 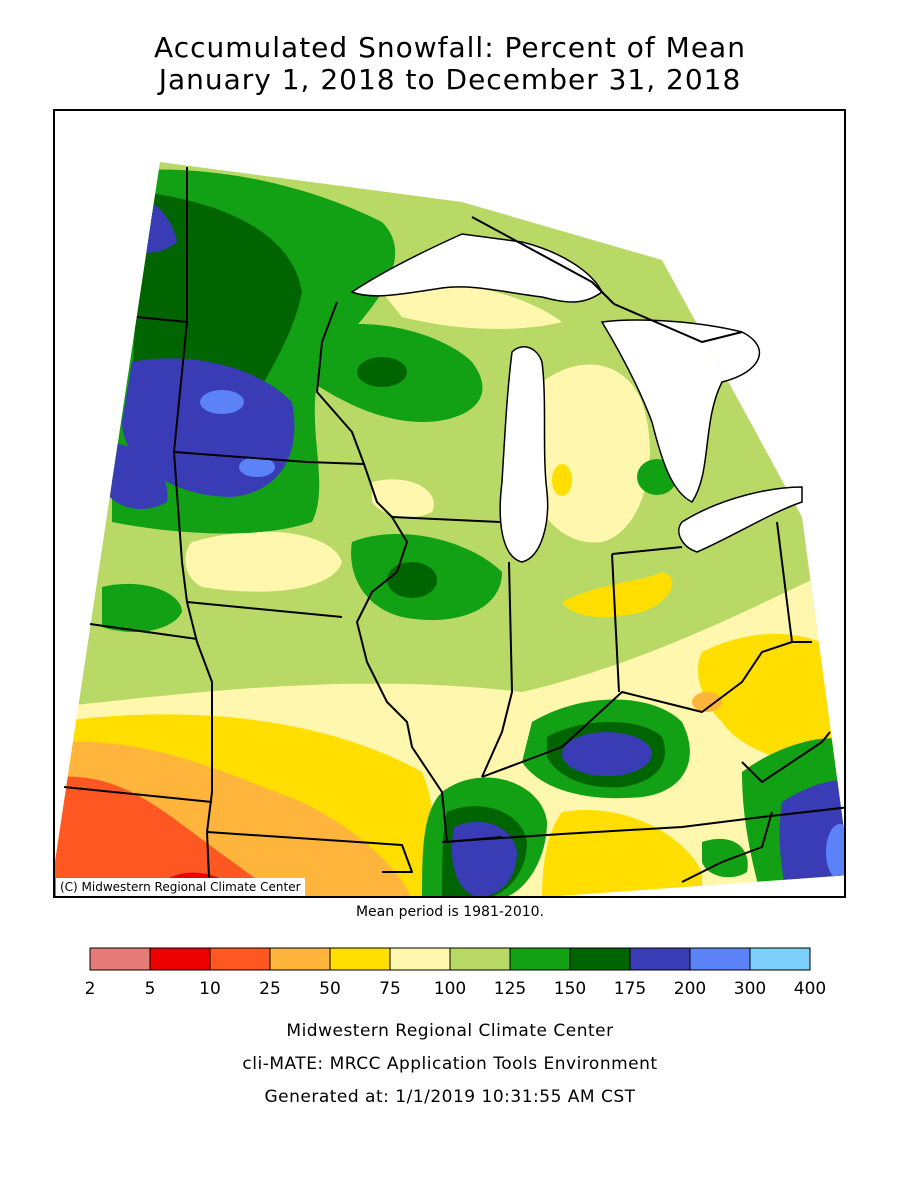 I want to click on border-ky-wv, so click(x=786, y=757).